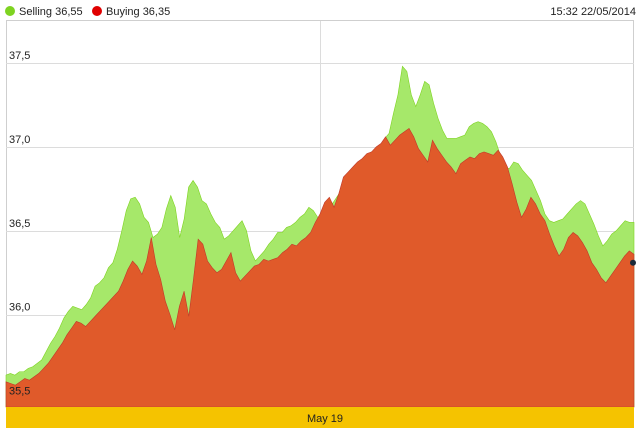  I want to click on legend: Selling 36,55 Buying 36,35, so click(87, 12).